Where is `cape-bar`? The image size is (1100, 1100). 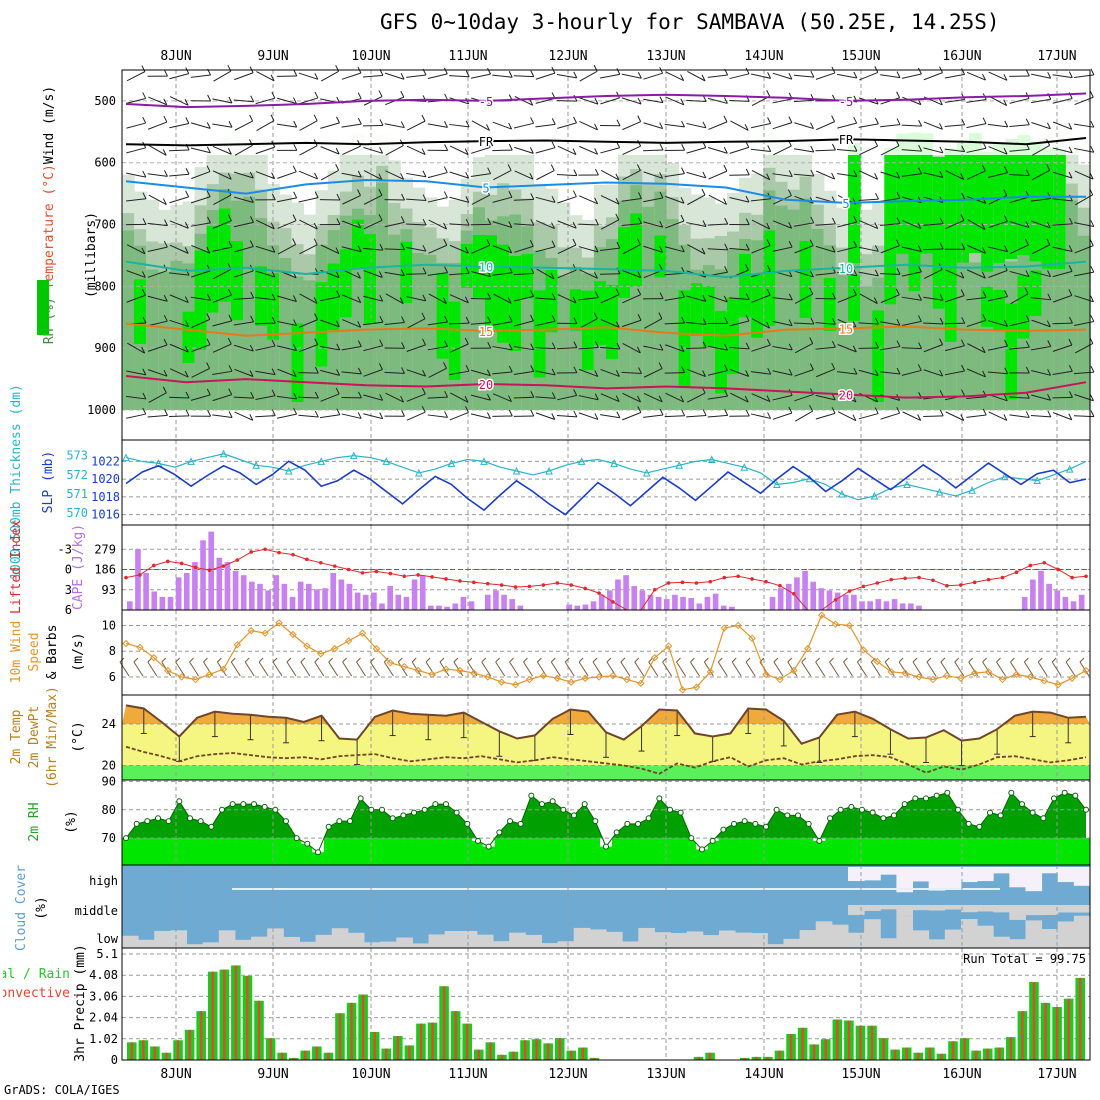
cape-bar is located at coordinates (365, 602).